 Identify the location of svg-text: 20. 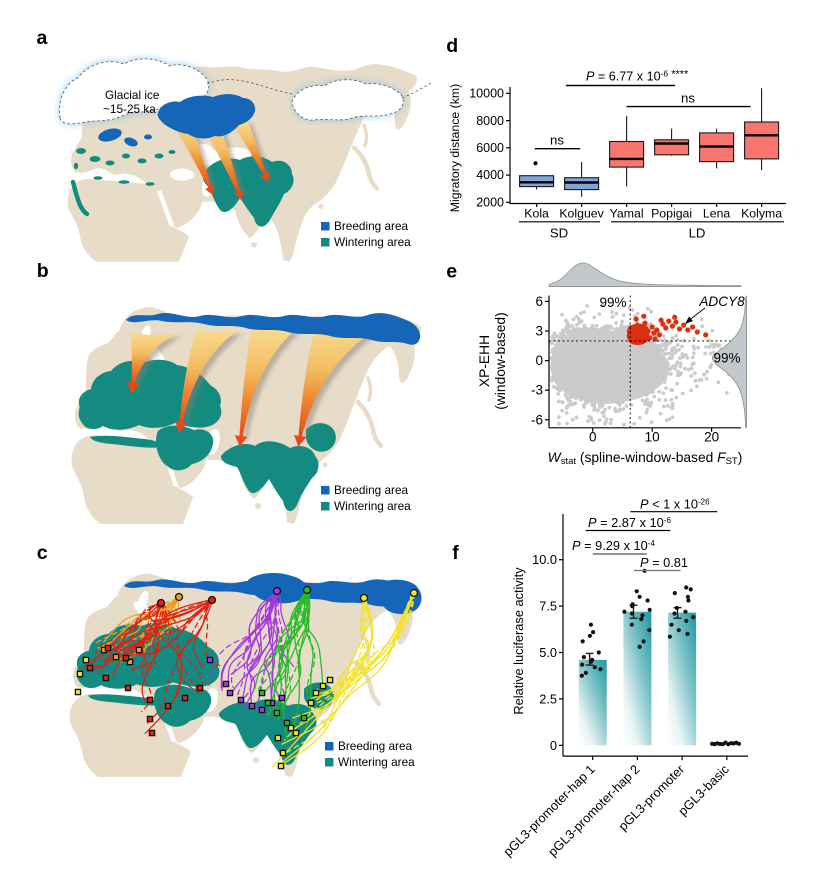
(711, 437).